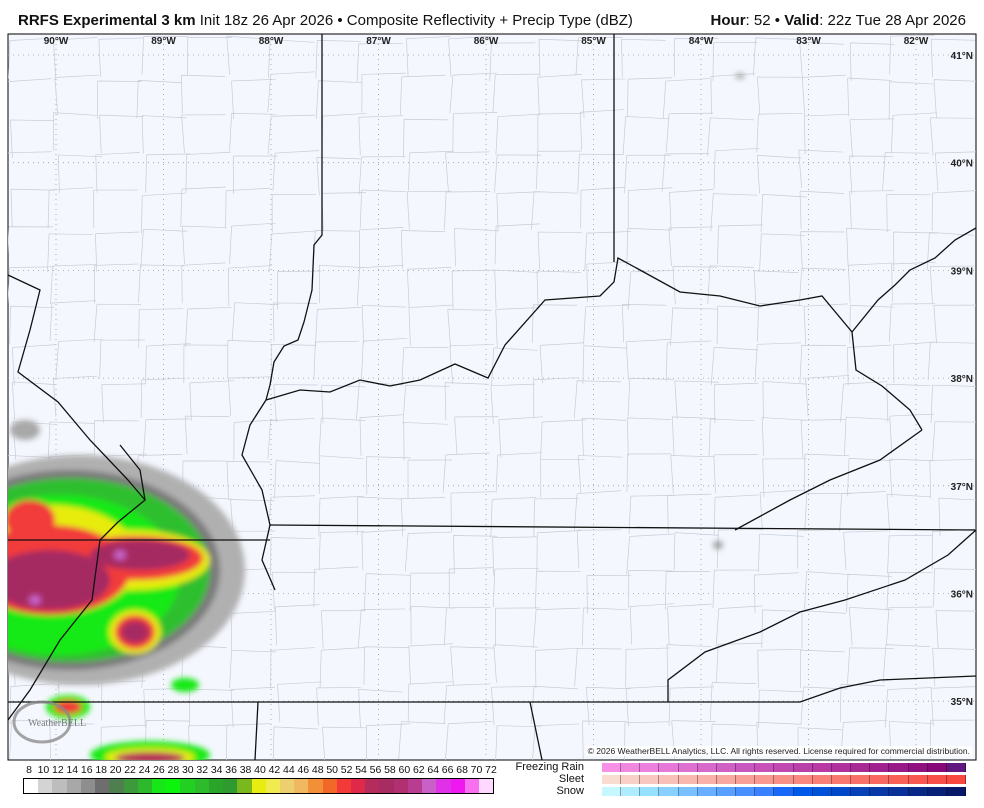  What do you see at coordinates (256, 730) in the screenshot?
I see `mississippi-alabama-border` at bounding box center [256, 730].